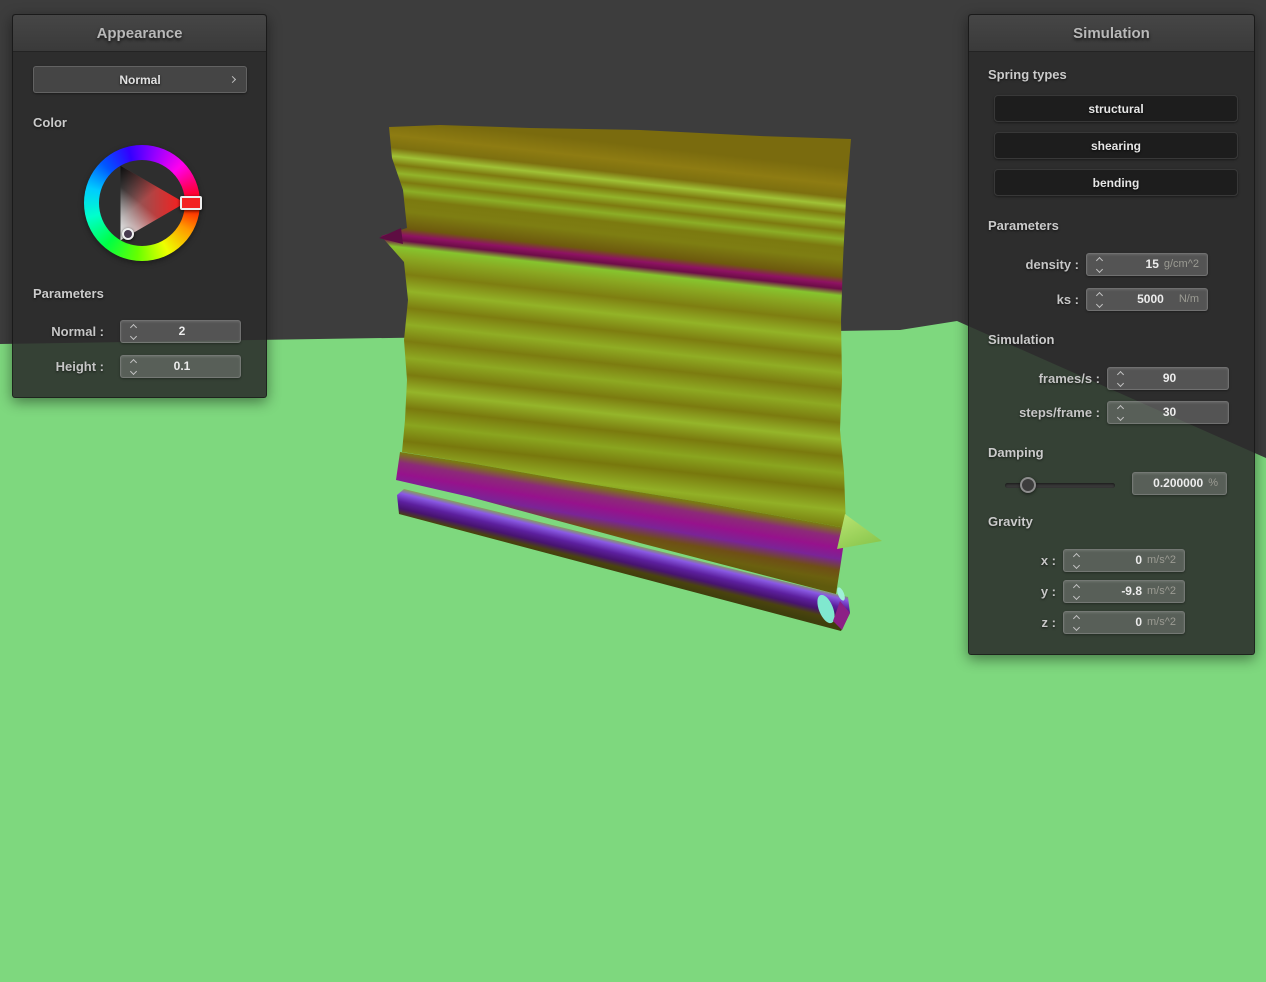  I want to click on shader-dropdown: Normal, so click(140, 79).